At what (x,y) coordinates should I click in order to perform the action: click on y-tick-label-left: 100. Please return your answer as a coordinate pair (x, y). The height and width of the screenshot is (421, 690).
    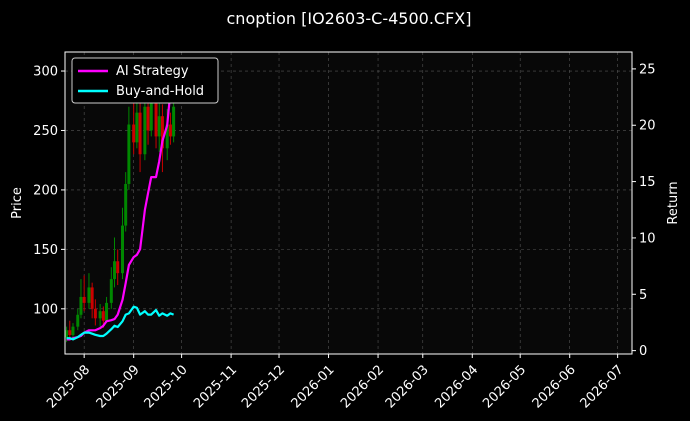
    Looking at the image, I should click on (45, 309).